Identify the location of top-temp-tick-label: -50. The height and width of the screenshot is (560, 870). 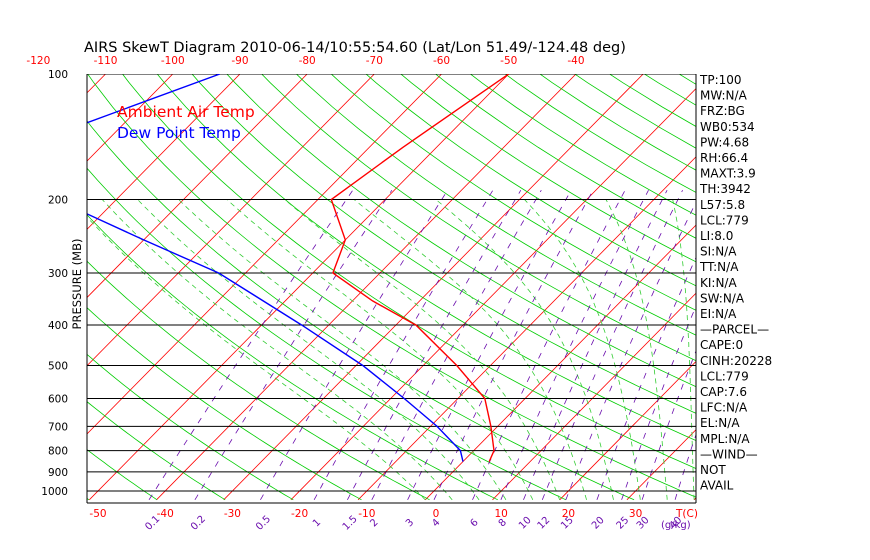
(508, 61).